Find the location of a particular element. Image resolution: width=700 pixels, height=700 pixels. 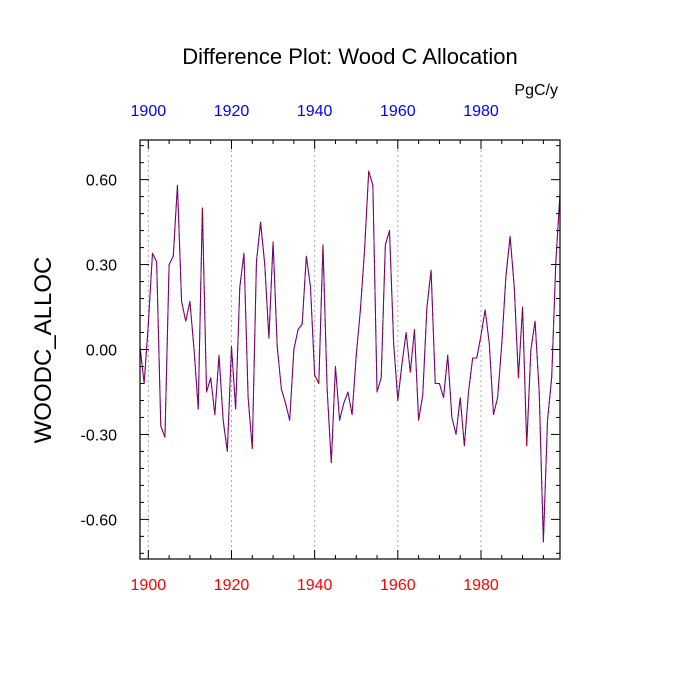

x-tick-label-top: 1940 is located at coordinates (315, 111).